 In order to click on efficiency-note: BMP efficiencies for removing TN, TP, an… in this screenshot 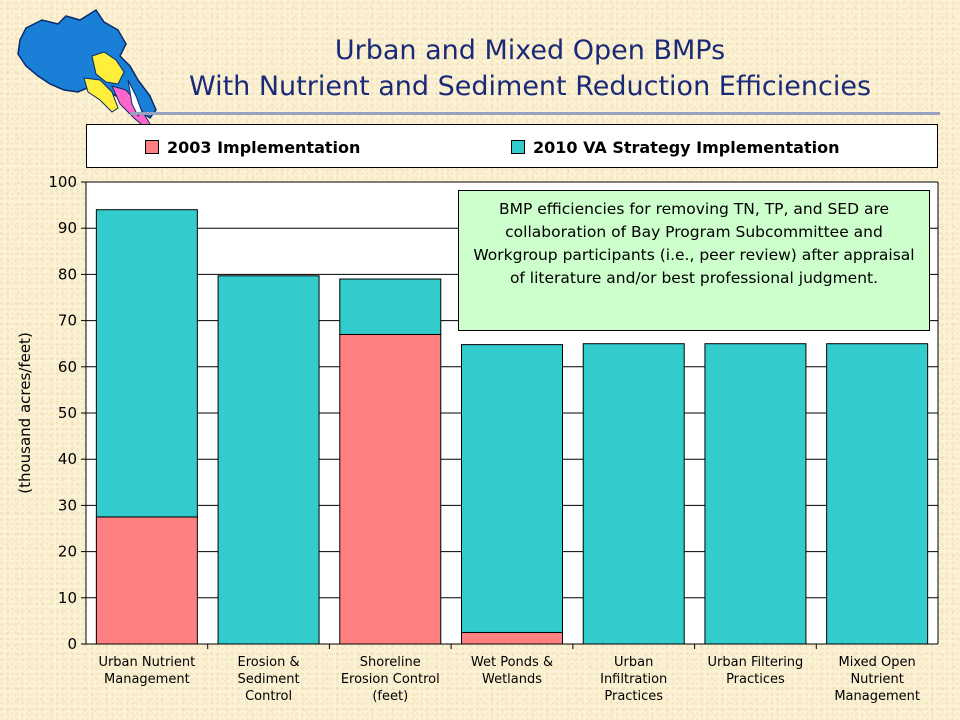, I will do `click(694, 260)`.